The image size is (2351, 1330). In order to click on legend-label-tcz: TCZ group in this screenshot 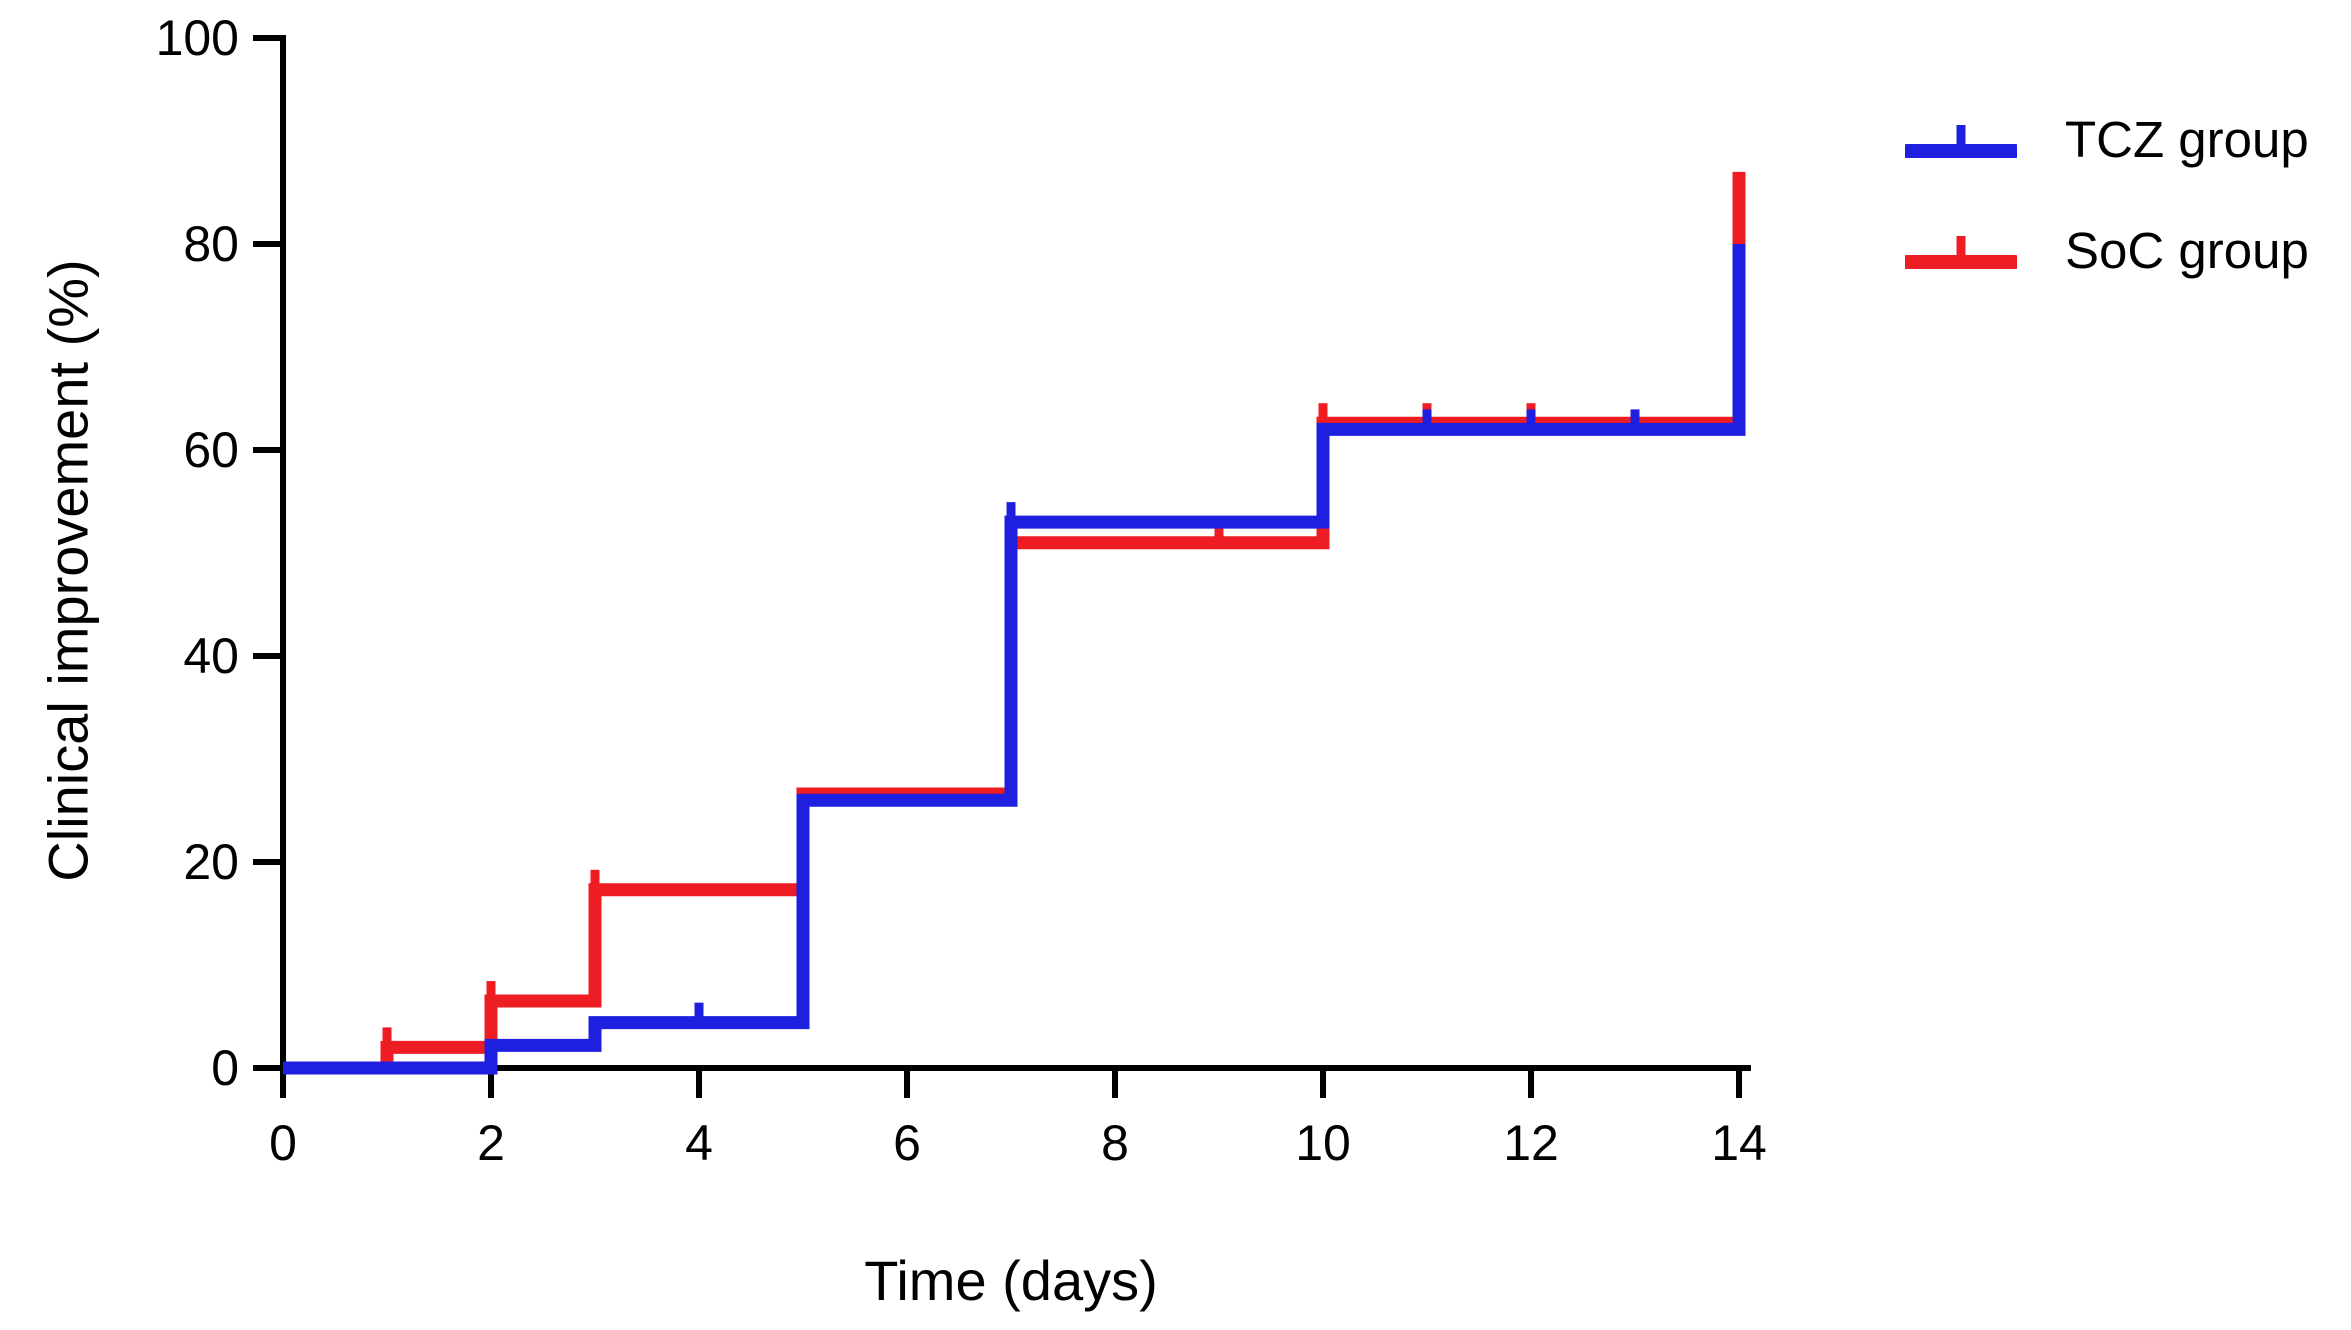, I will do `click(2187, 139)`.